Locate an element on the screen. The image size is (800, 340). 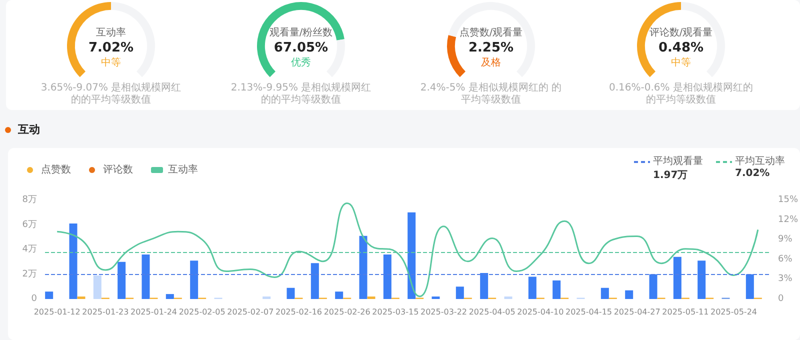
x-tick-label: 2025-02-26 is located at coordinates (347, 312).